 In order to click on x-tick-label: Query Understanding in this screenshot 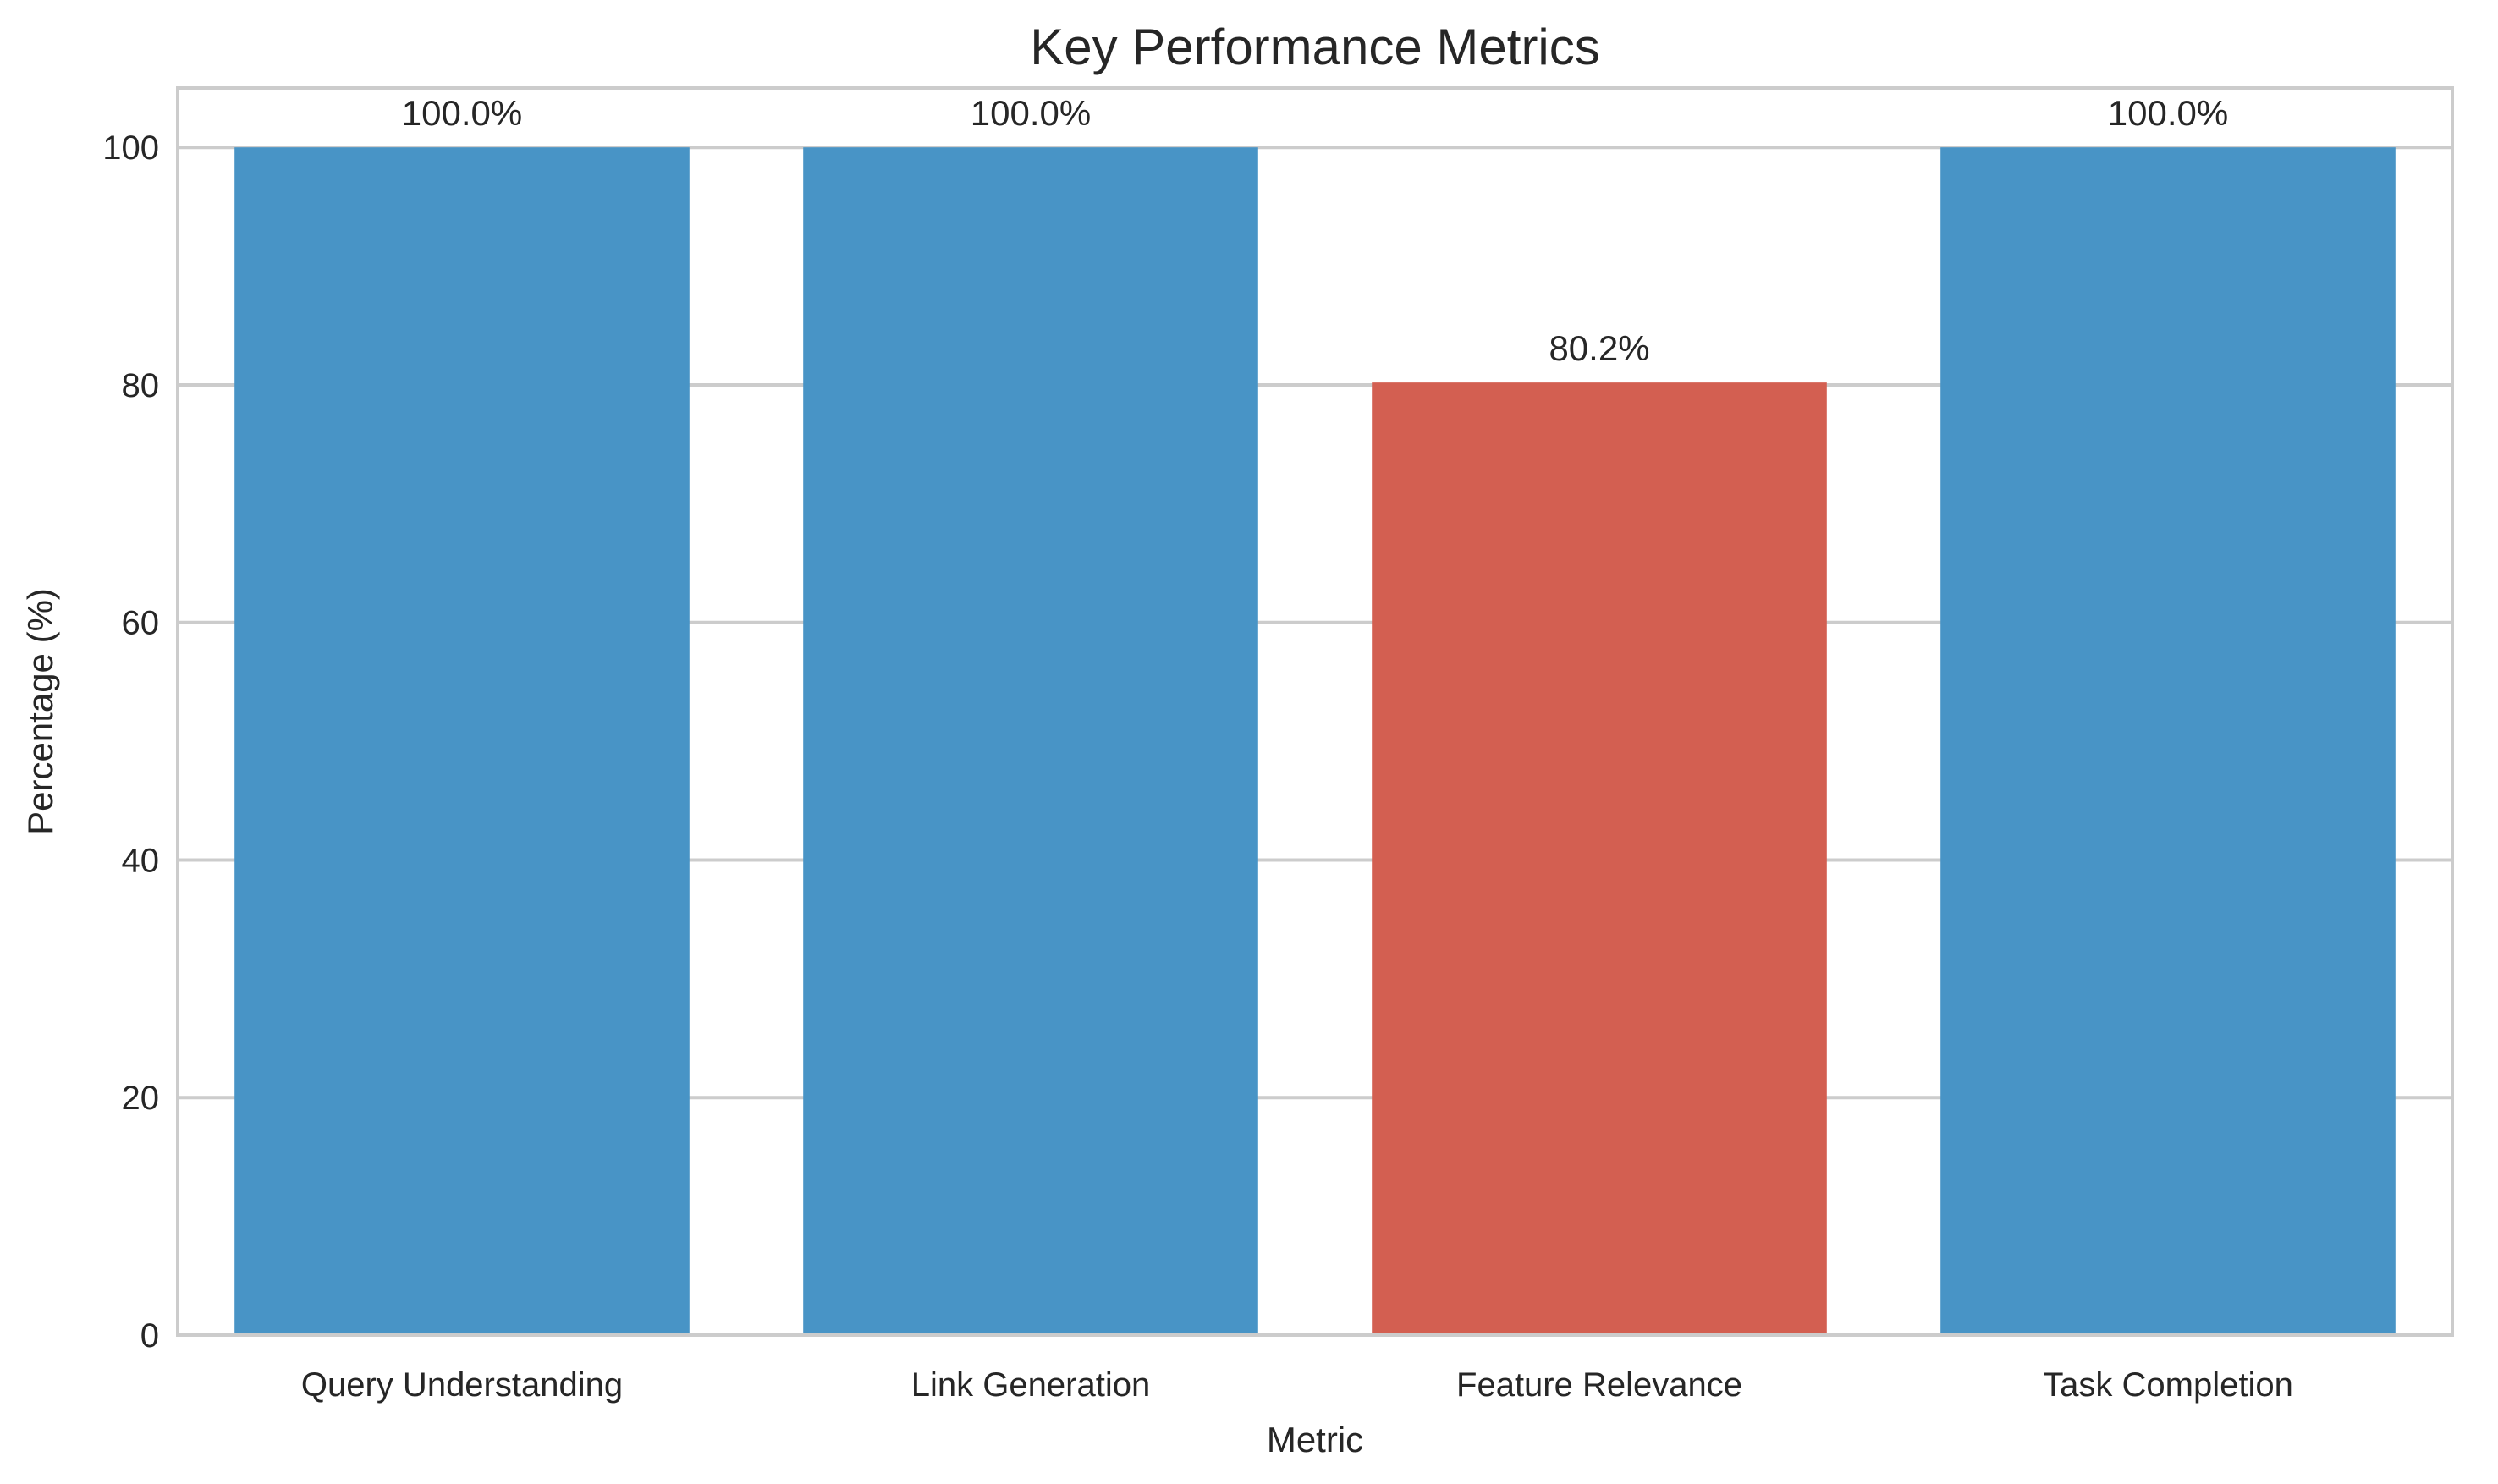, I will do `click(462, 1385)`.